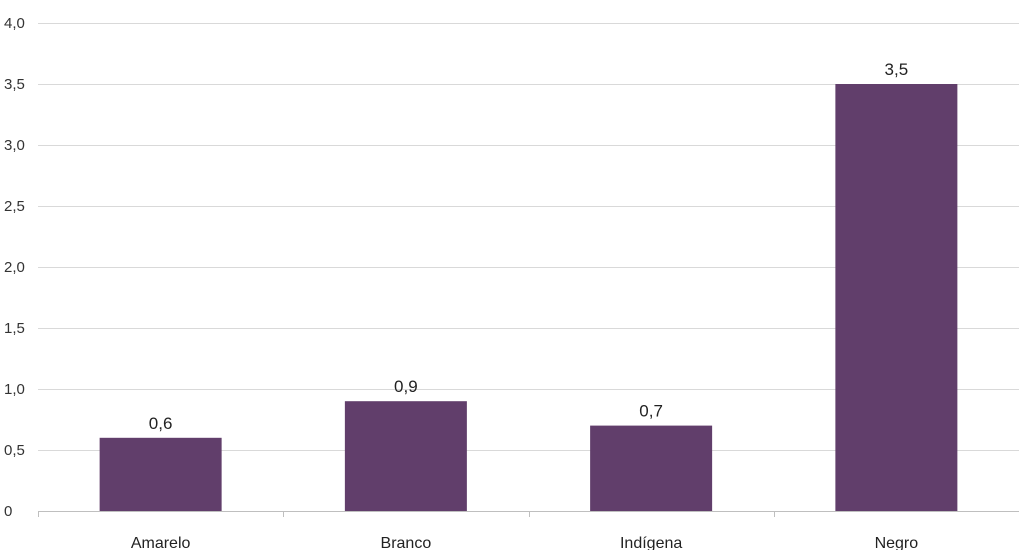 This screenshot has height=550, width=1019. I want to click on y-tick-label: 4,0, so click(14, 23).